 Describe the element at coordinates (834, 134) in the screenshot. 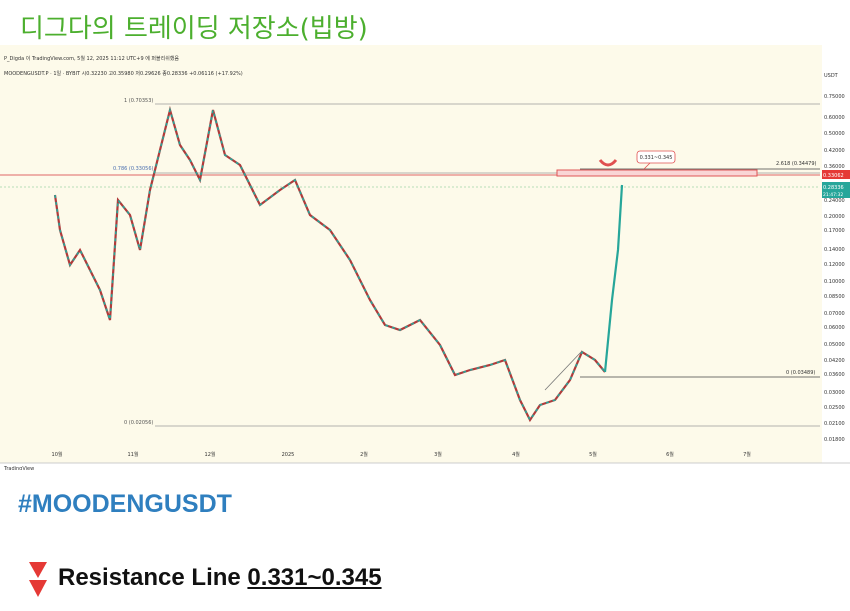

I see `price-axis-label: 0.50000` at that location.